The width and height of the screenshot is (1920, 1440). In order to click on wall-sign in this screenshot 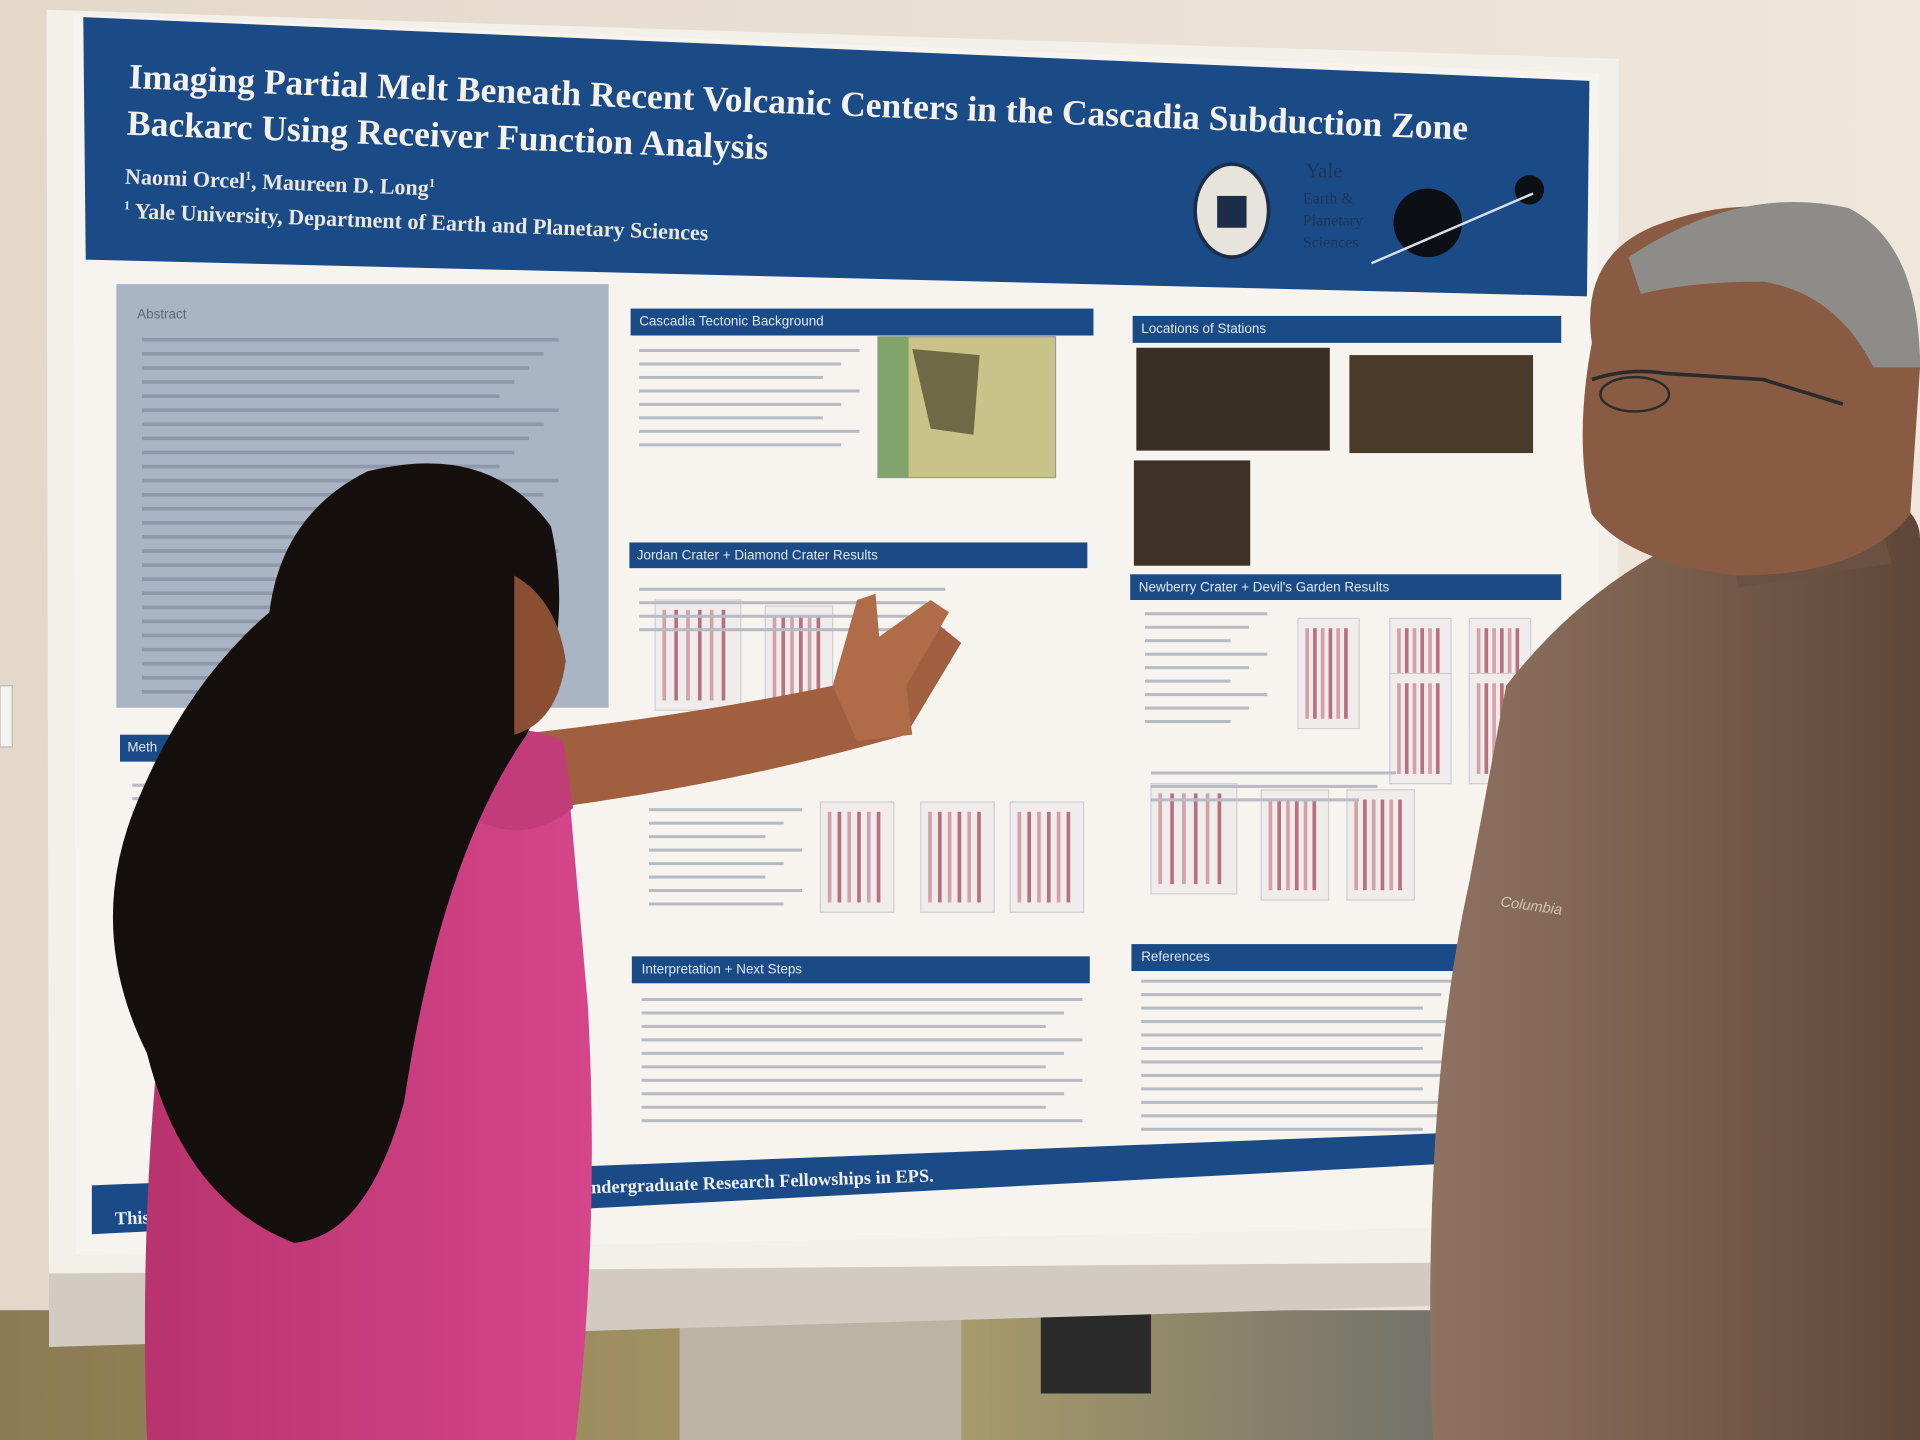, I will do `click(6, 716)`.